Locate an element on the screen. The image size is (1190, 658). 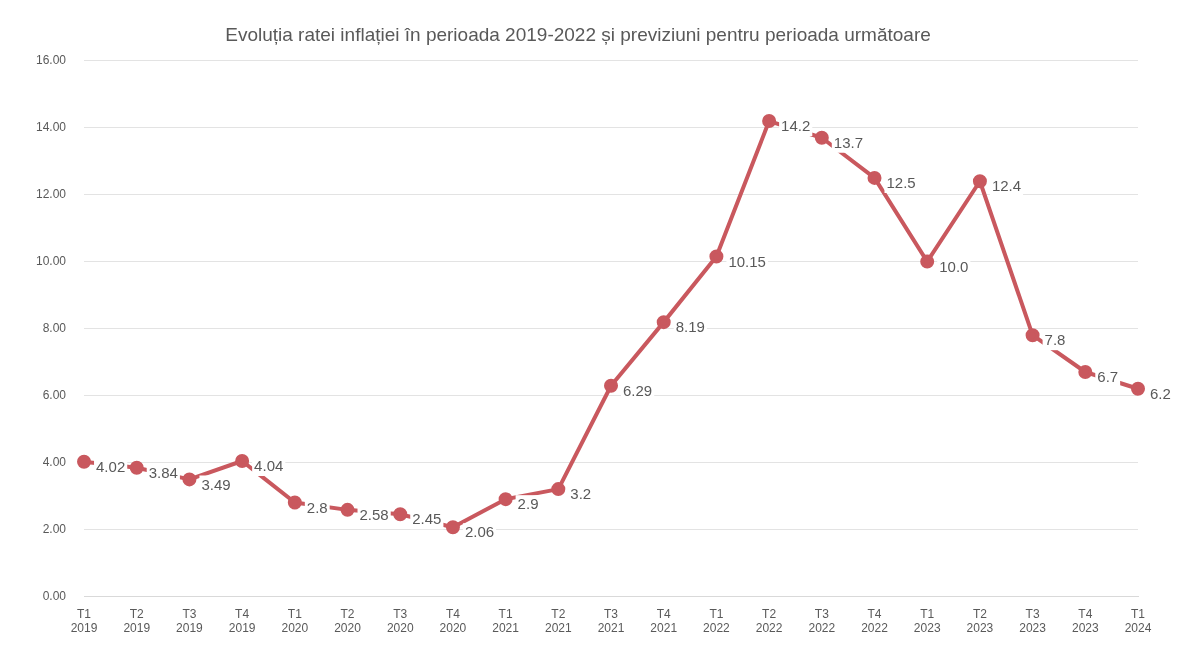
data-label: 10.0 is located at coordinates (954, 266).